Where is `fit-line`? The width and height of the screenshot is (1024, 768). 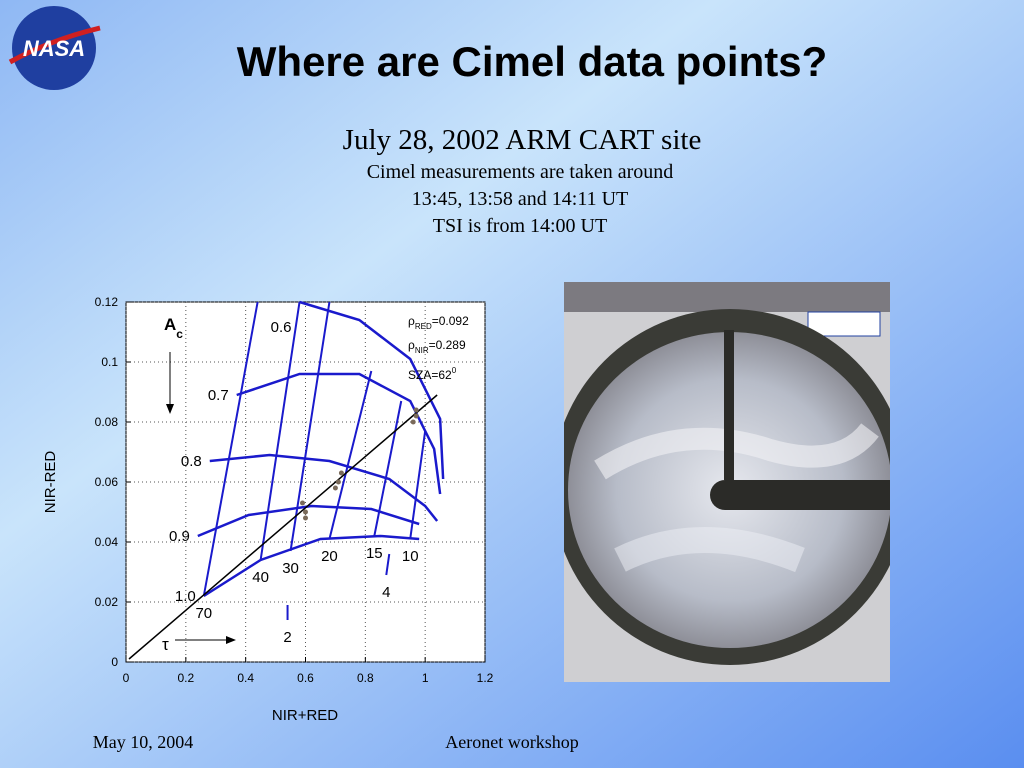 fit-line is located at coordinates (283, 527).